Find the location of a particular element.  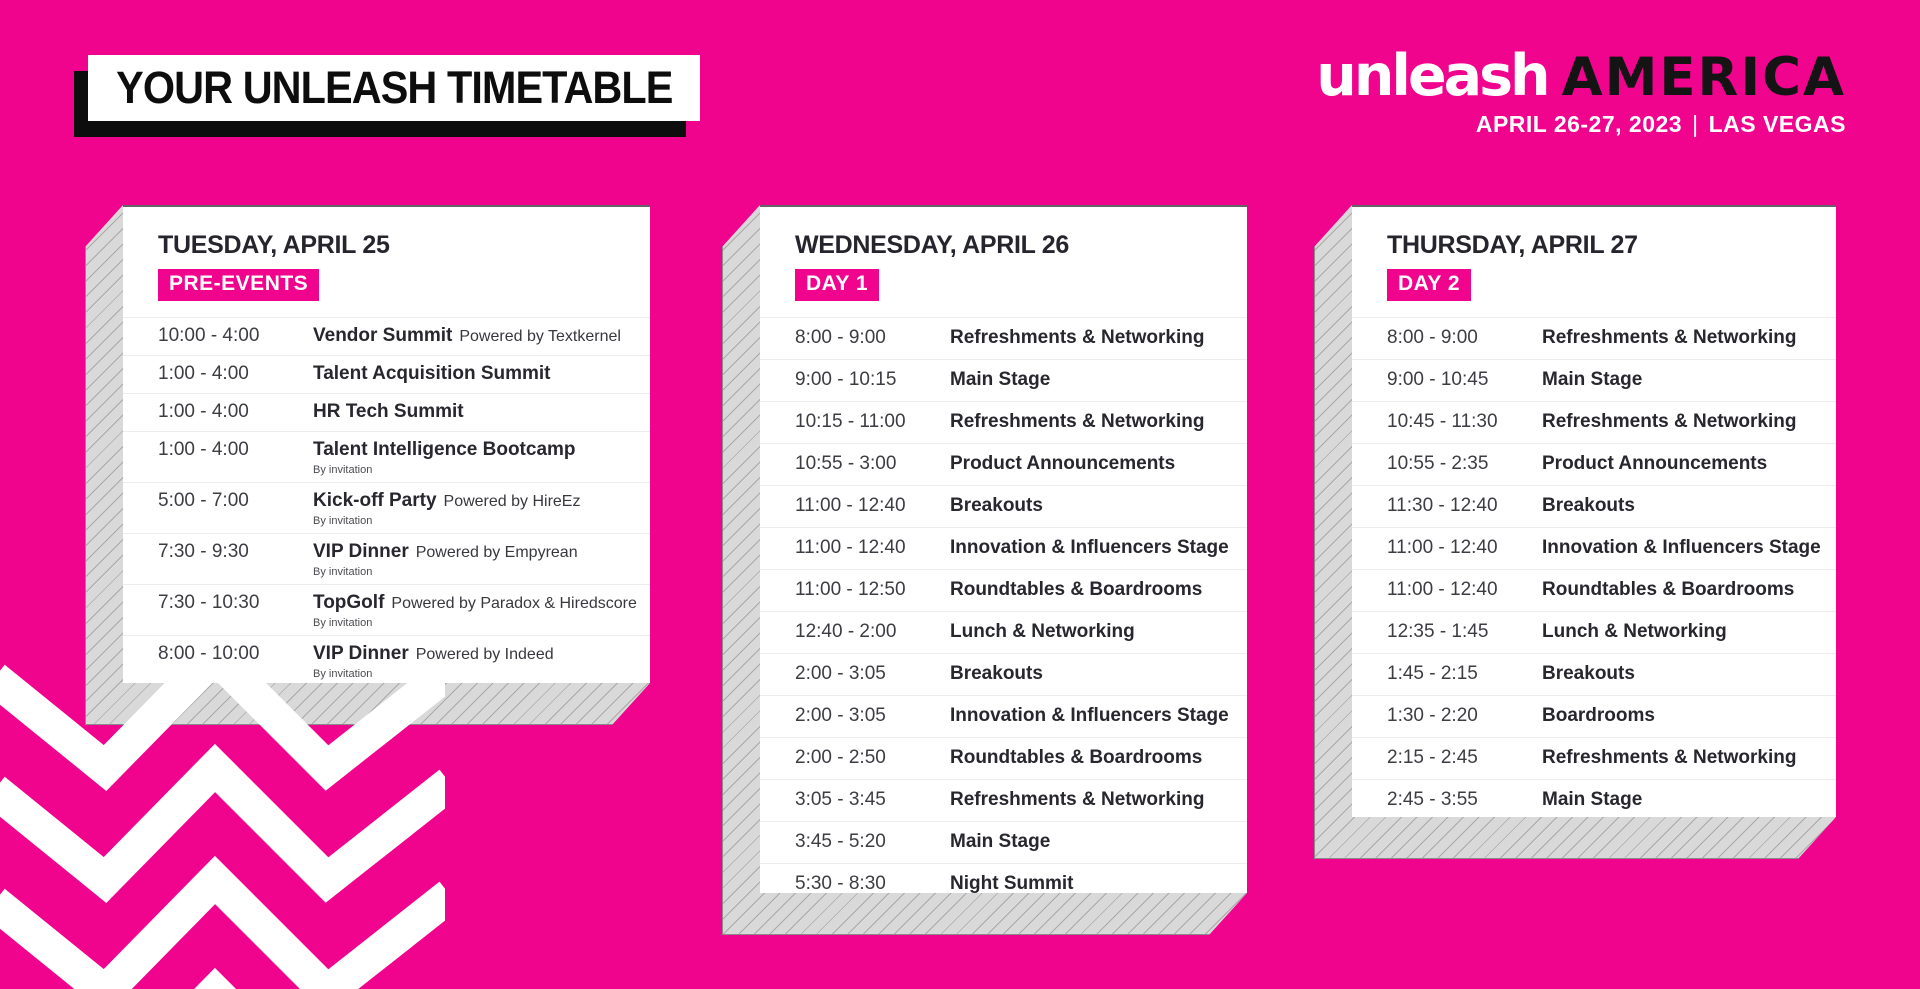

event-body: Lunch & Networking is located at coordinates (1092, 632).